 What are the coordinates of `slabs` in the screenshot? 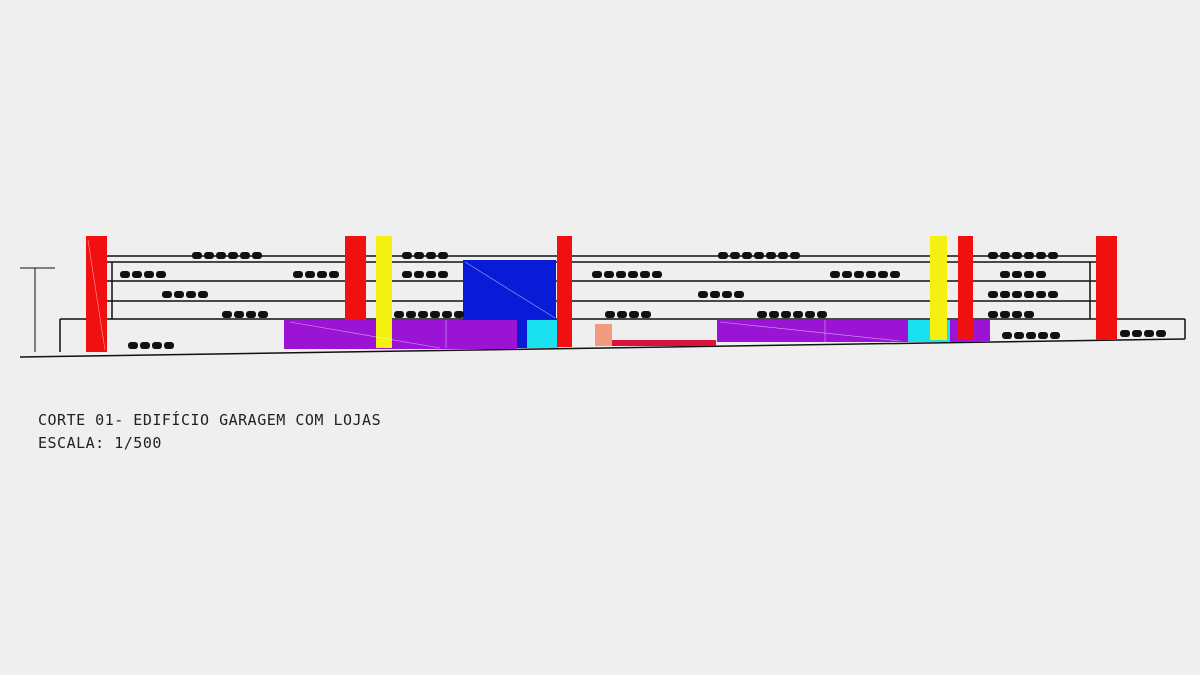 It's located at (602, 306).